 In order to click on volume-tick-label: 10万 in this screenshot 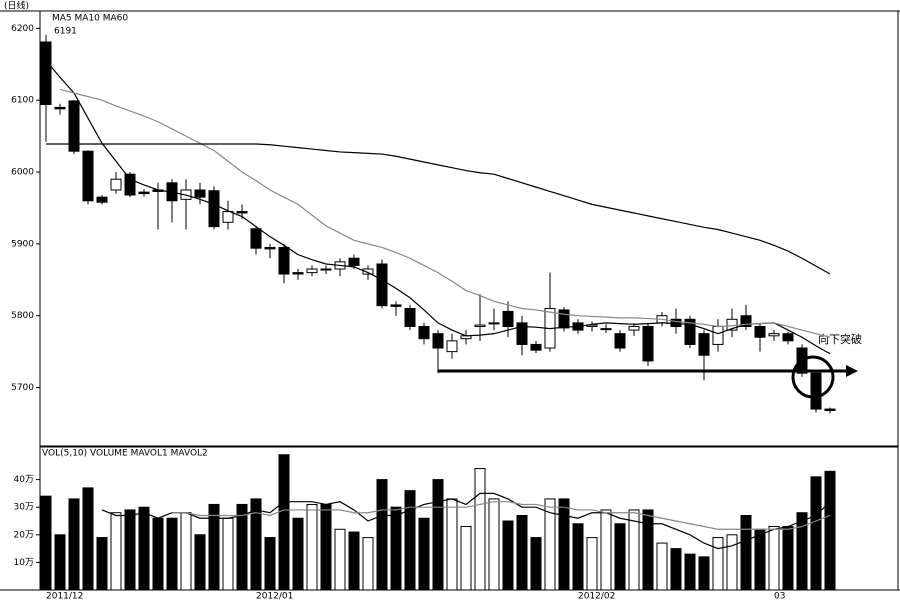, I will do `click(24, 563)`.